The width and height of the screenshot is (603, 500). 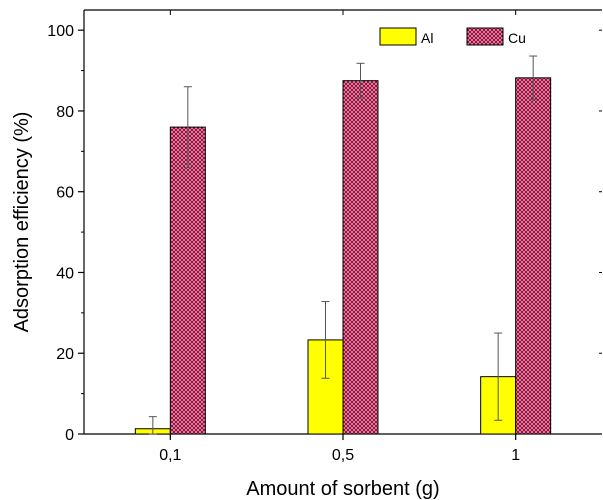 I want to click on legend-swatch-cu, so click(x=485, y=36).